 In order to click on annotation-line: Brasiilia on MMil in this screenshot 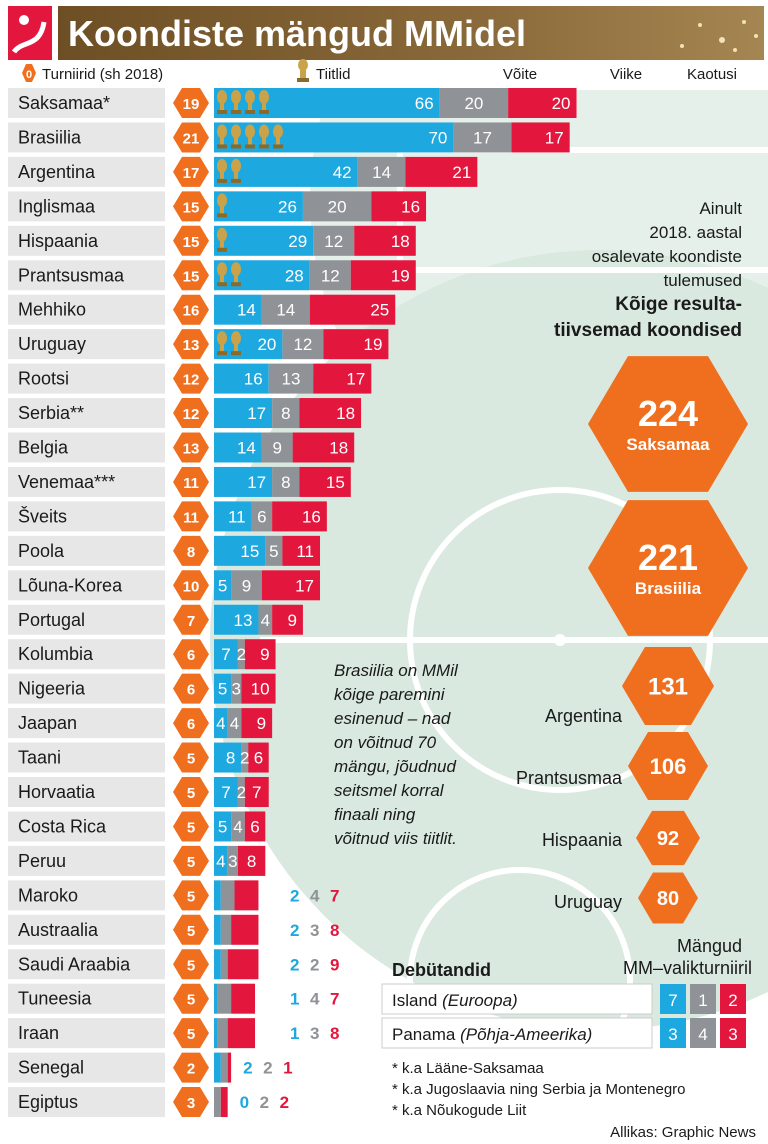, I will do `click(396, 670)`.